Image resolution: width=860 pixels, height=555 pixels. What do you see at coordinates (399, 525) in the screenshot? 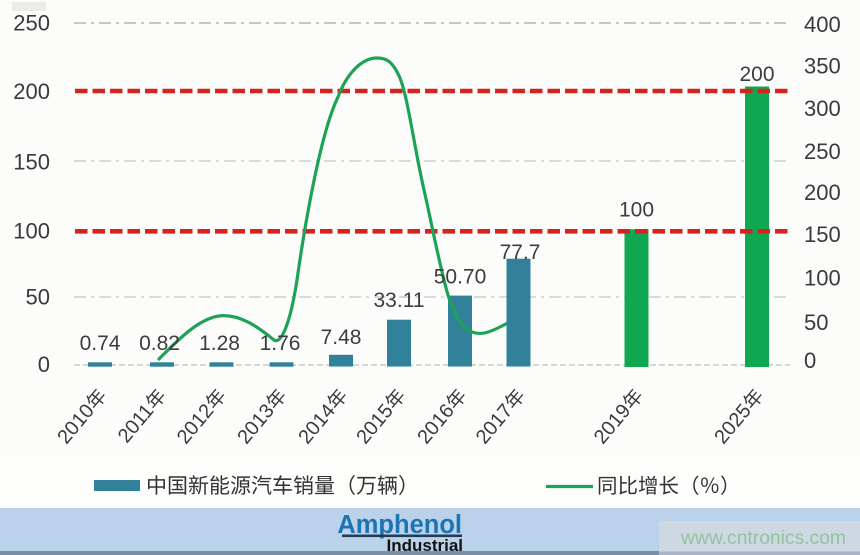
I see `svg-text: Amphenol` at bounding box center [399, 525].